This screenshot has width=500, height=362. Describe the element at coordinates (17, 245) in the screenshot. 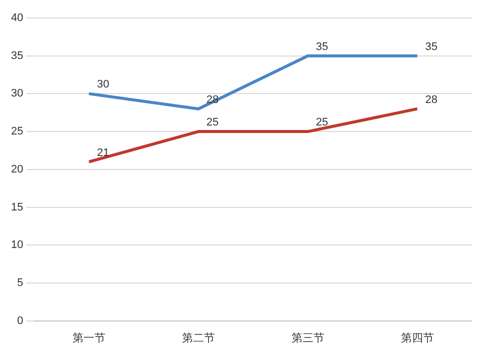

I see `y-tick-label: 10` at that location.